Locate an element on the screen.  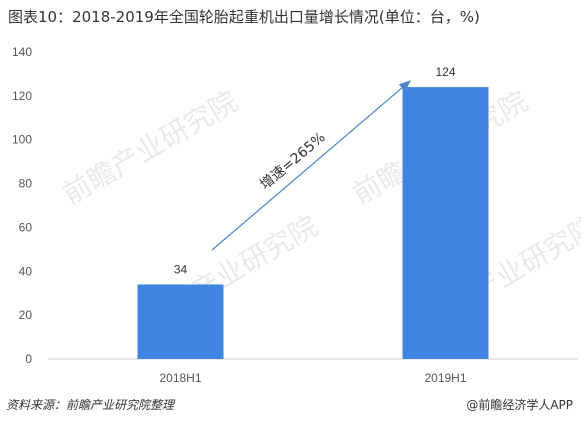
y-tick-label: 140 is located at coordinates (22, 52).